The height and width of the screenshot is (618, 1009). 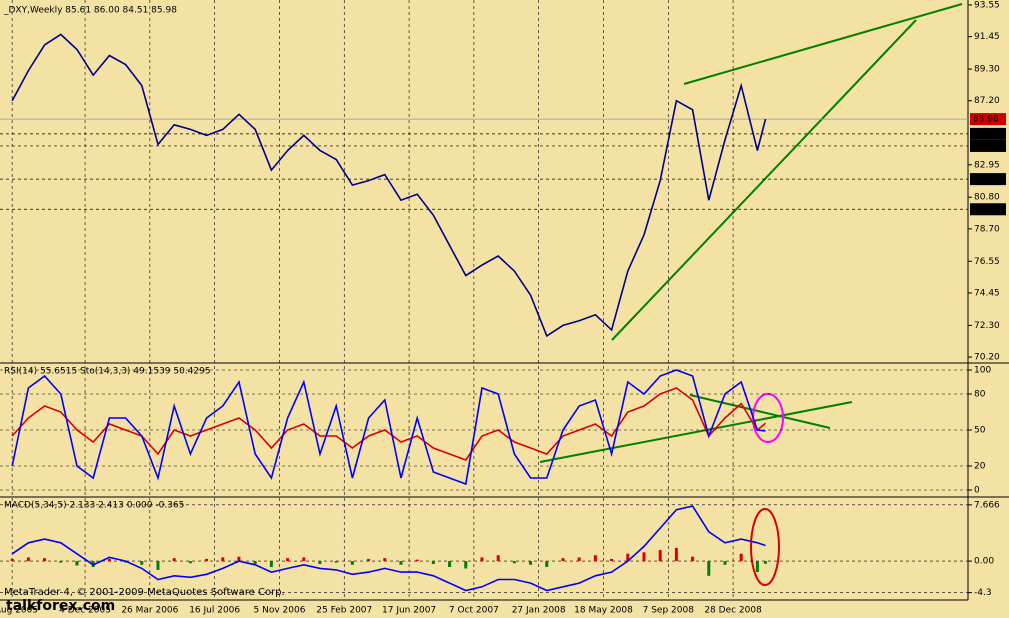 I want to click on x-tick-label: 7 Oct 2007, so click(x=474, y=611).